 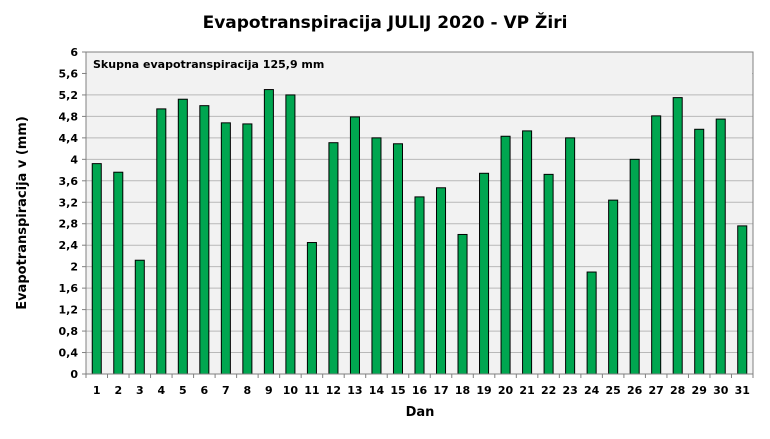 I want to click on y-tick-label: 4,8, so click(x=69, y=116).